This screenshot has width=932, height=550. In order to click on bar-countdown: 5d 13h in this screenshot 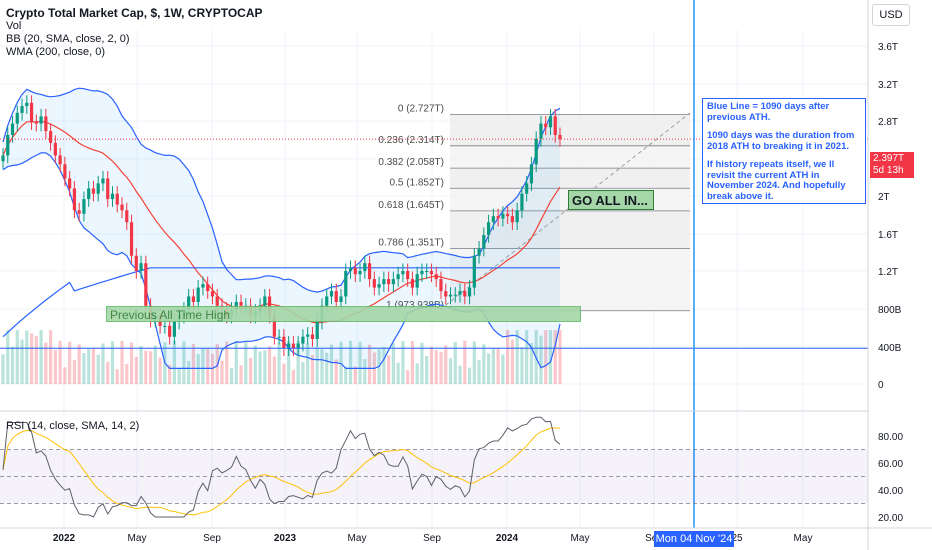, I will do `click(888, 170)`.